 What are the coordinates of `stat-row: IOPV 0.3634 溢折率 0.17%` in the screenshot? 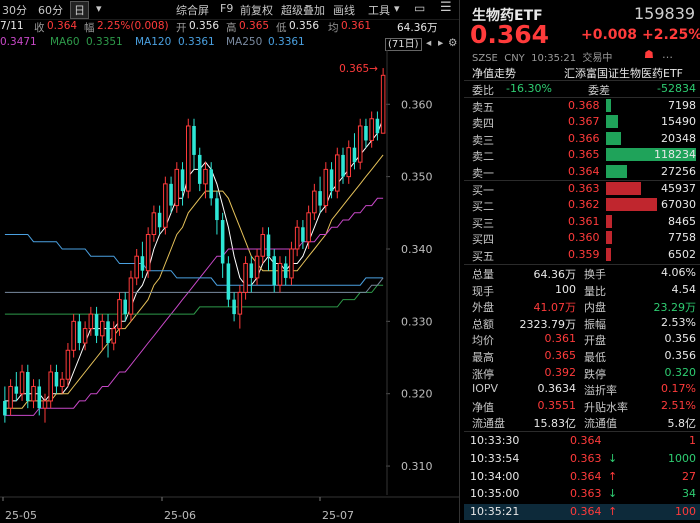 It's located at (582, 389).